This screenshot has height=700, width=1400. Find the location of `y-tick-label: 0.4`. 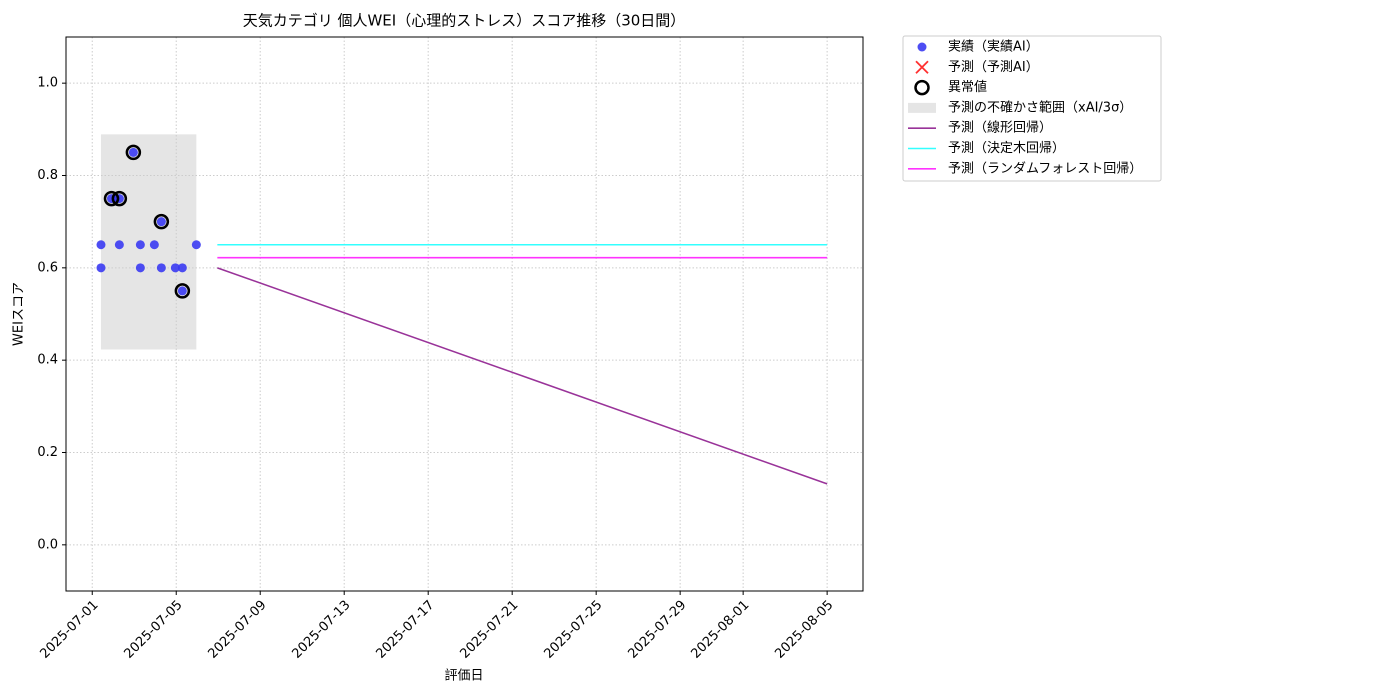

y-tick-label: 0.4 is located at coordinates (47, 360).